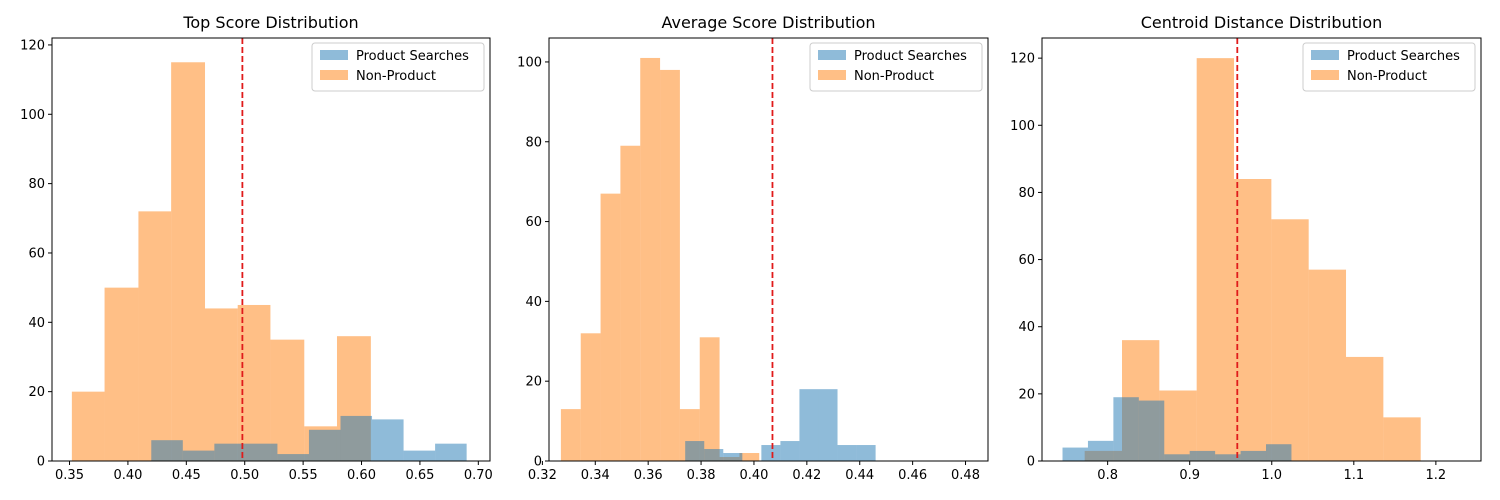  Describe the element at coordinates (303, 475) in the screenshot. I see `x-tick-label: 0.55` at that location.